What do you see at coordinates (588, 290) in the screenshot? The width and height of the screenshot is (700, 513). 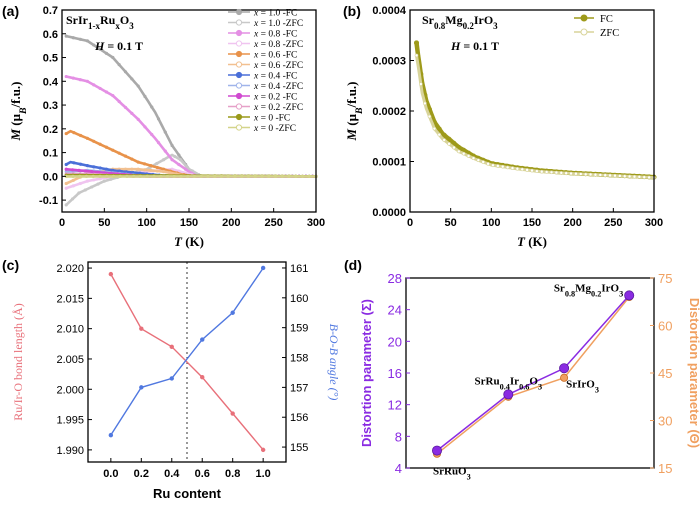 I see `point-label: Sr0.8Mg0.2IrO3` at bounding box center [588, 290].